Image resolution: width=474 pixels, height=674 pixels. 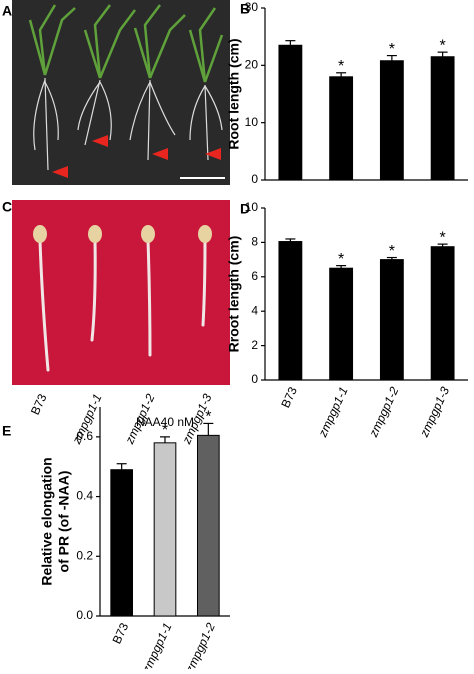 What do you see at coordinates (84, 555) in the screenshot?
I see `y-tick-label: 0.2` at bounding box center [84, 555].